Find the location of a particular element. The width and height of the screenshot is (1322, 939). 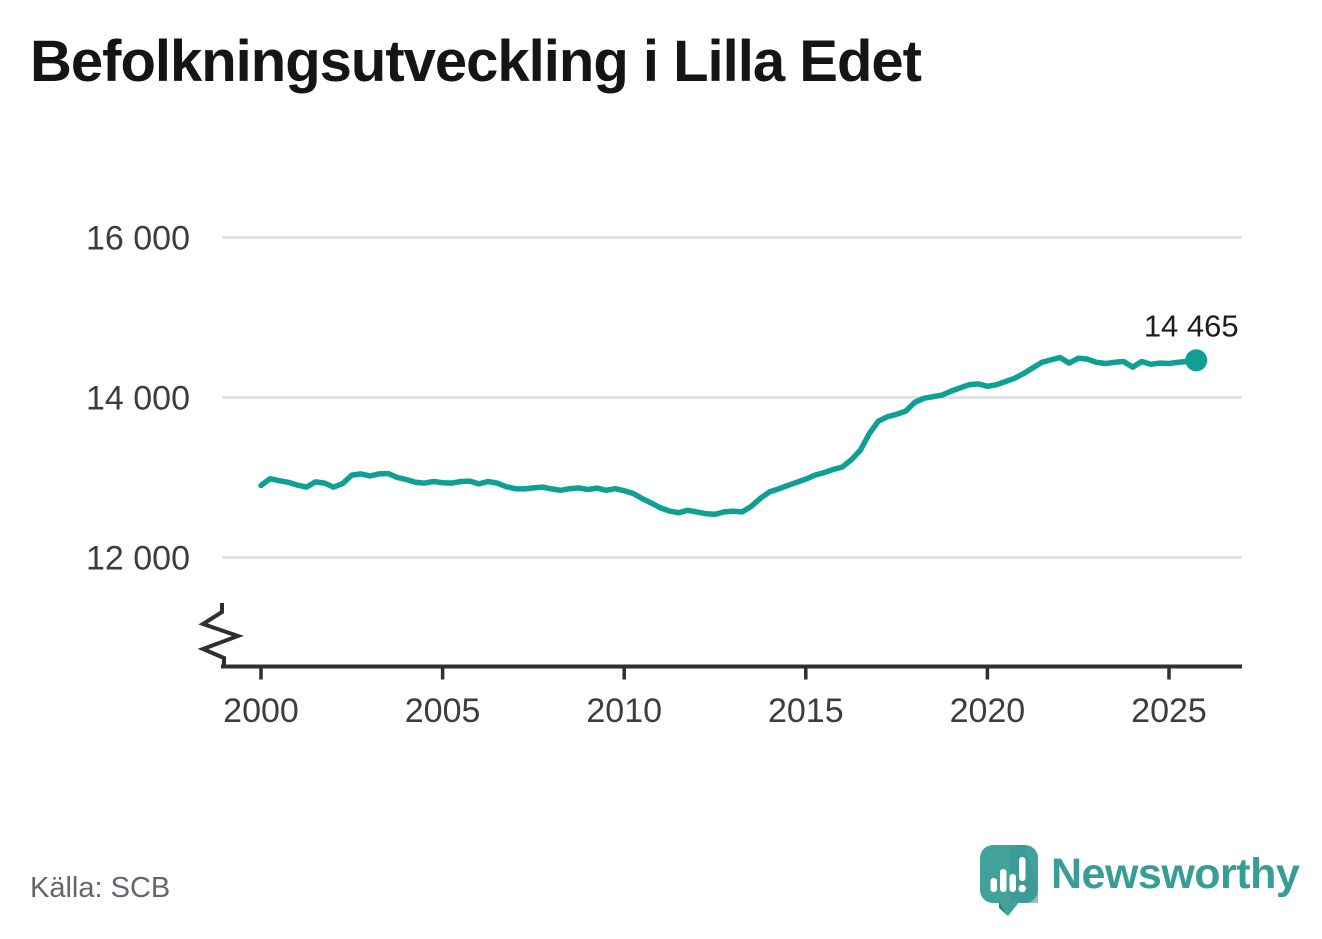

x-tick-label-2: 2010 is located at coordinates (624, 711).